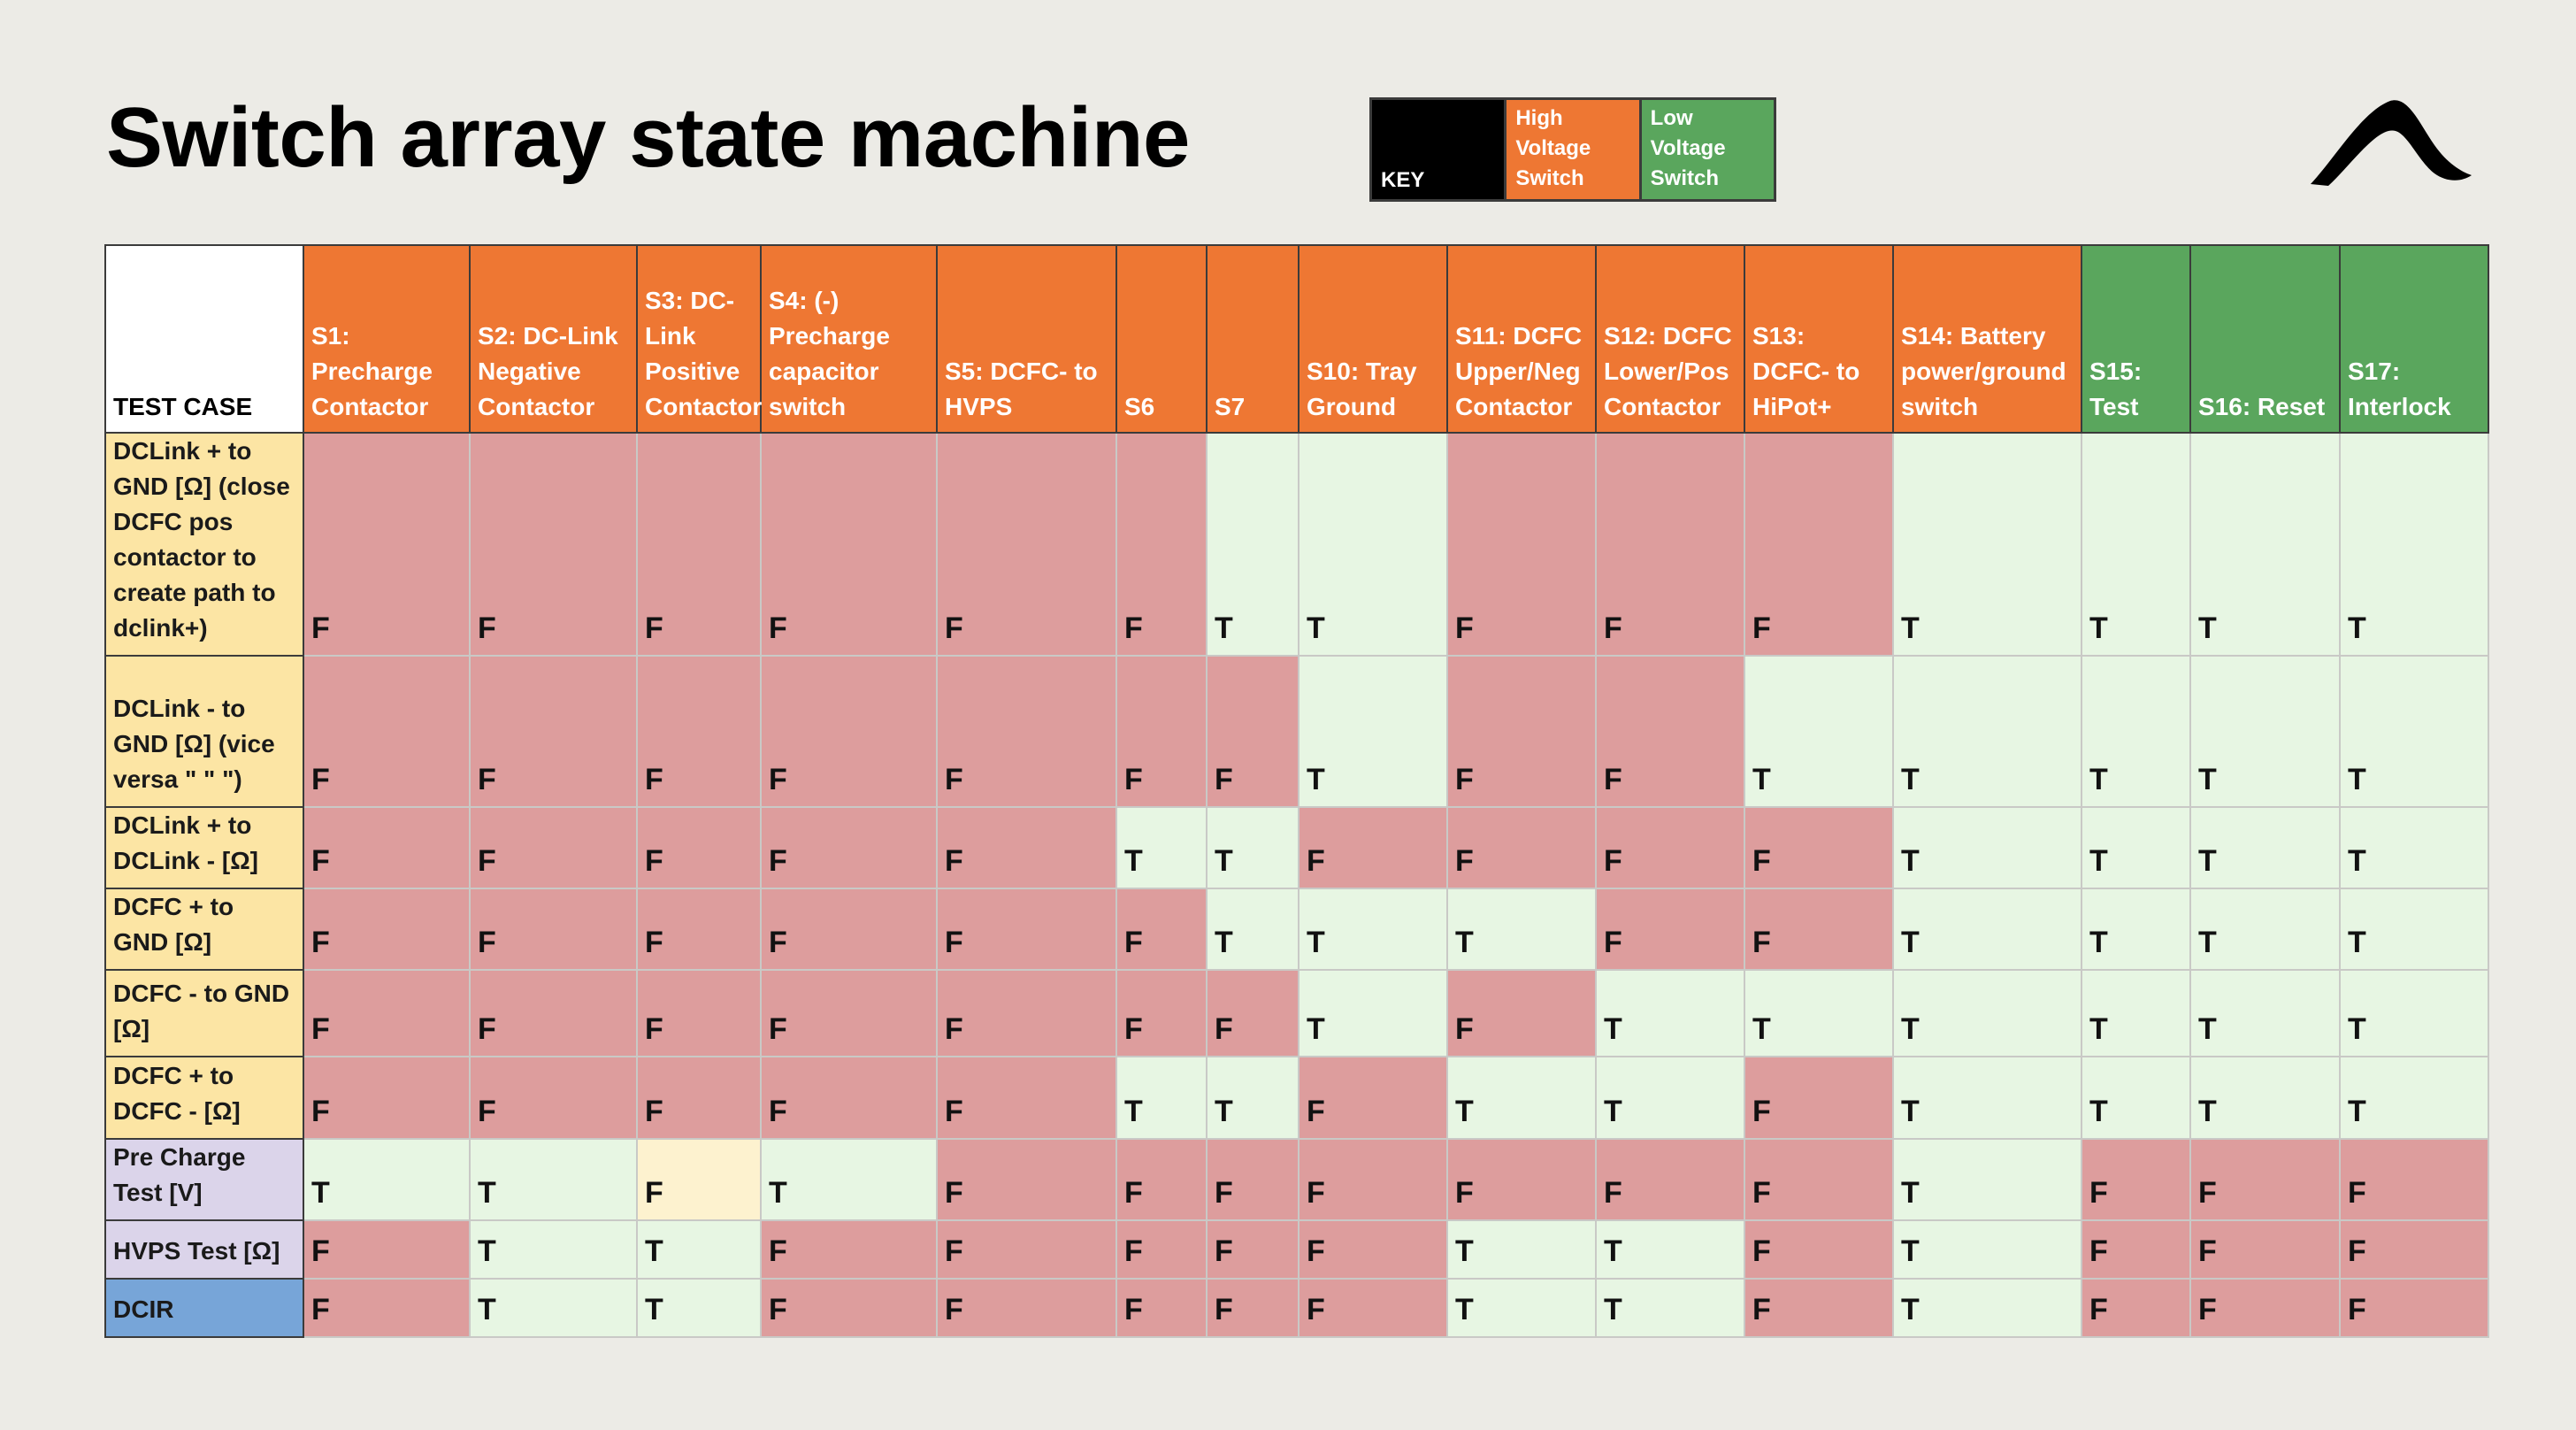 This screenshot has height=1430, width=2576. I want to click on key-high-voltage: High Voltage Switch, so click(1571, 150).